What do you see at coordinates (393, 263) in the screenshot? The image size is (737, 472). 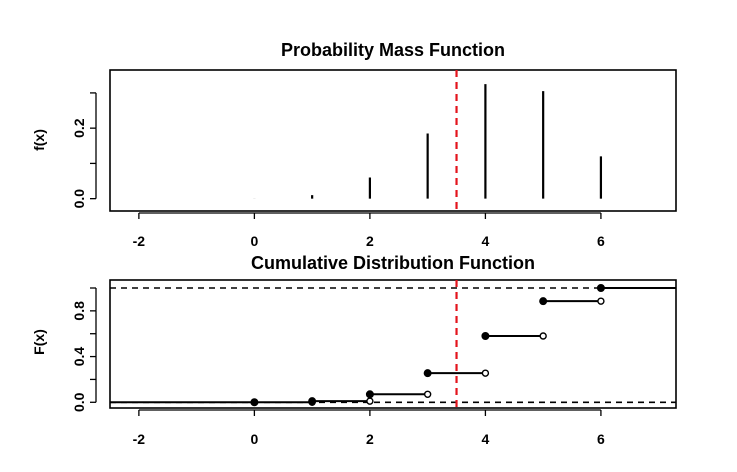 I see `cdf-title: Cumulative Distribution Function` at bounding box center [393, 263].